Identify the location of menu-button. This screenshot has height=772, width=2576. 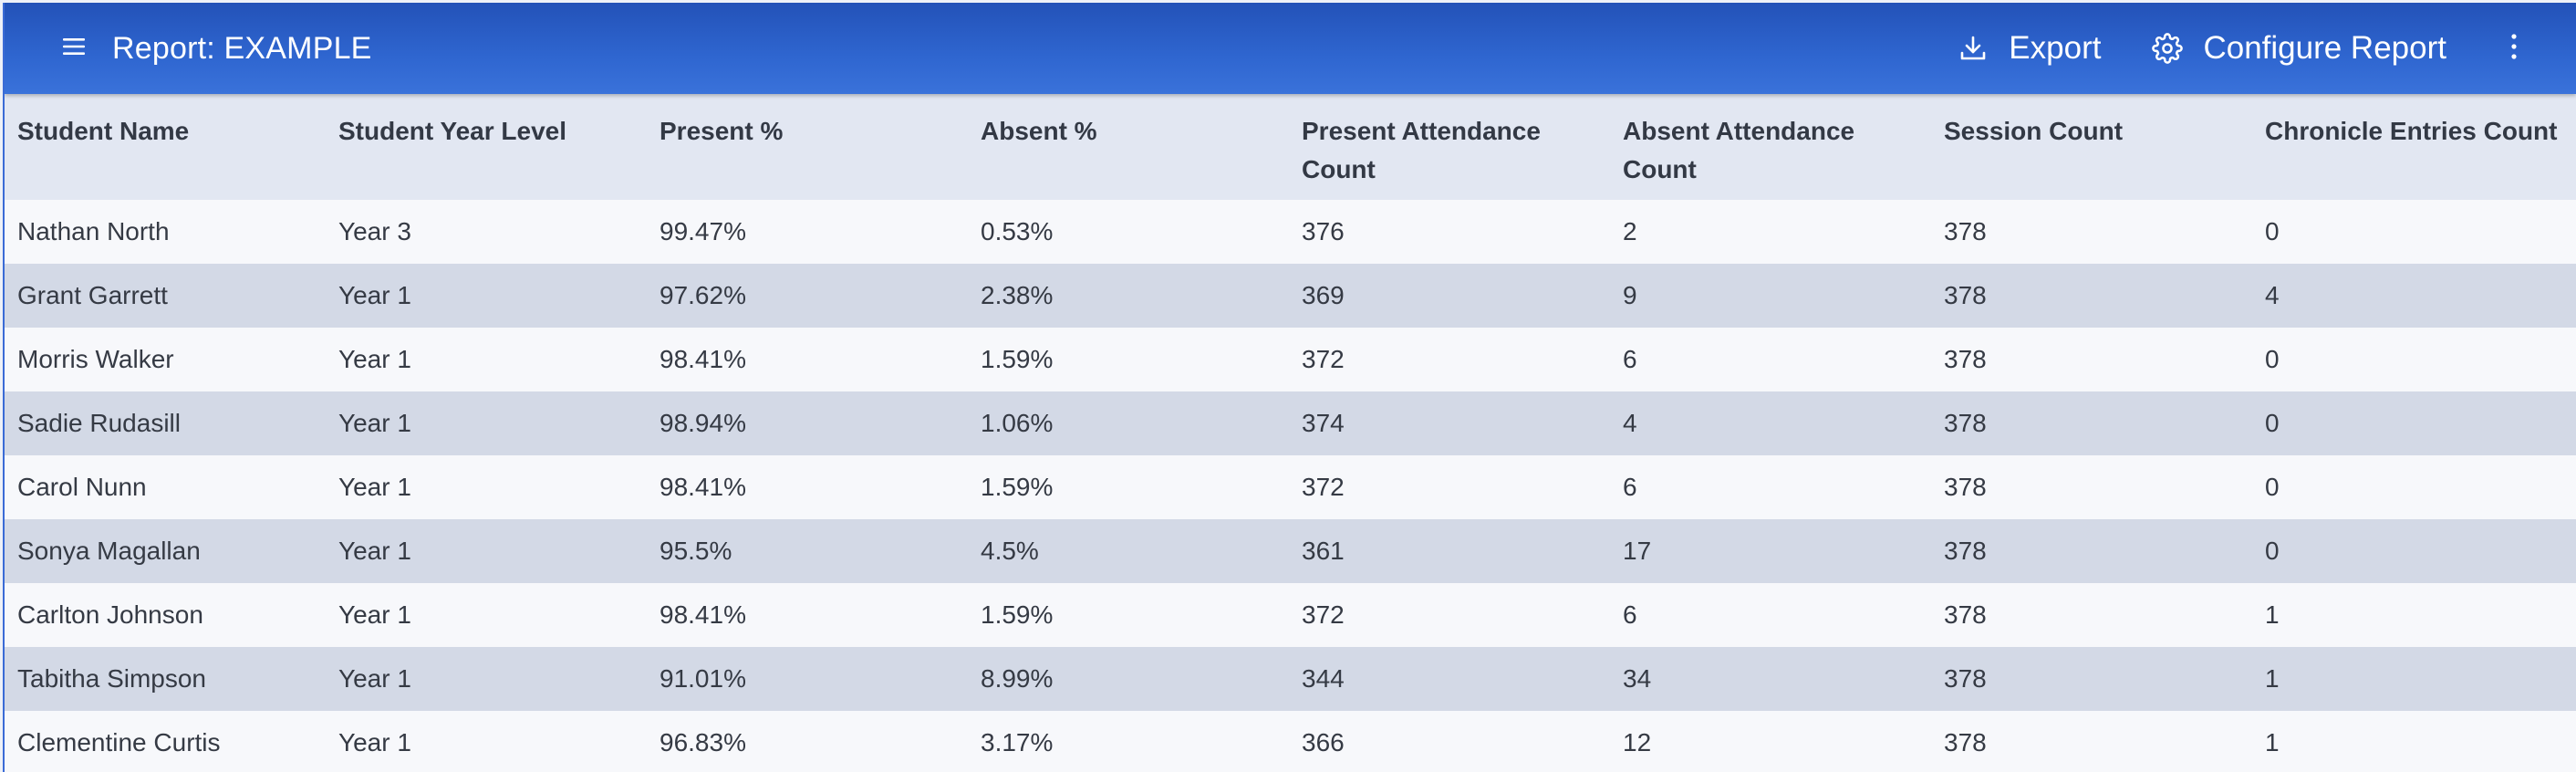
(73, 48).